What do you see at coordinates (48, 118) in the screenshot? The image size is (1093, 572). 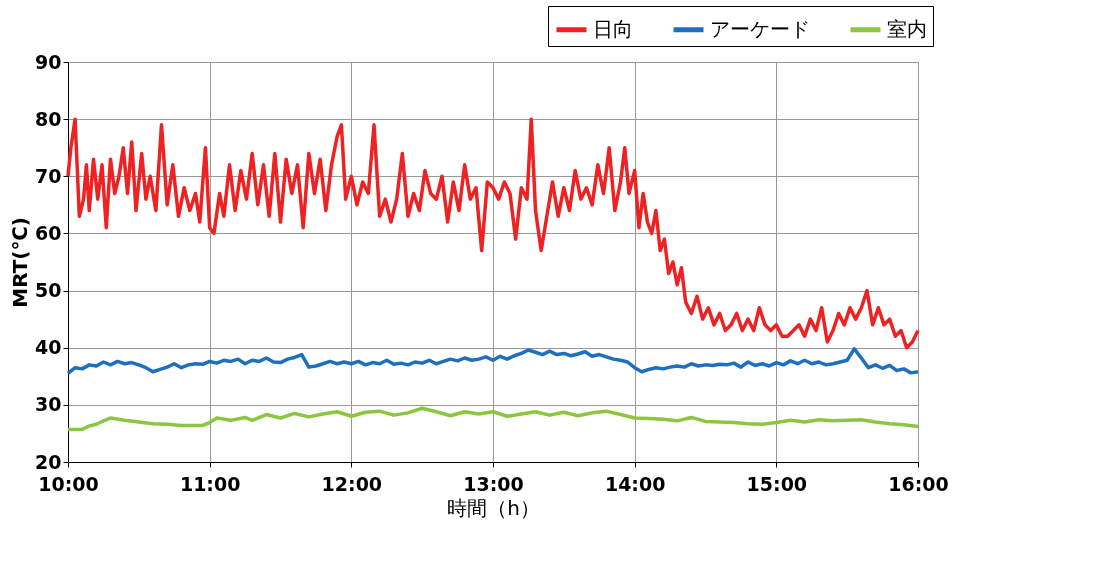 I see `y-tick-label: 80` at bounding box center [48, 118].